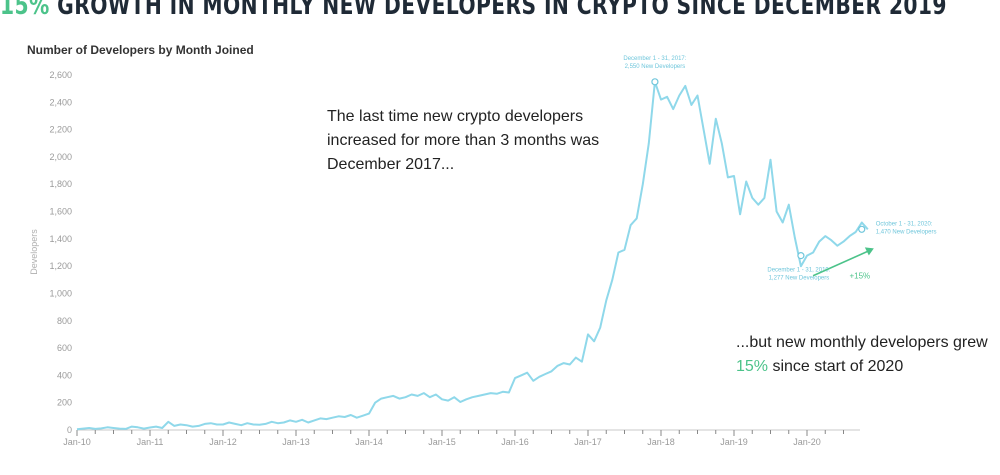  What do you see at coordinates (296, 442) in the screenshot?
I see `x-tick-label: Jan-13` at bounding box center [296, 442].